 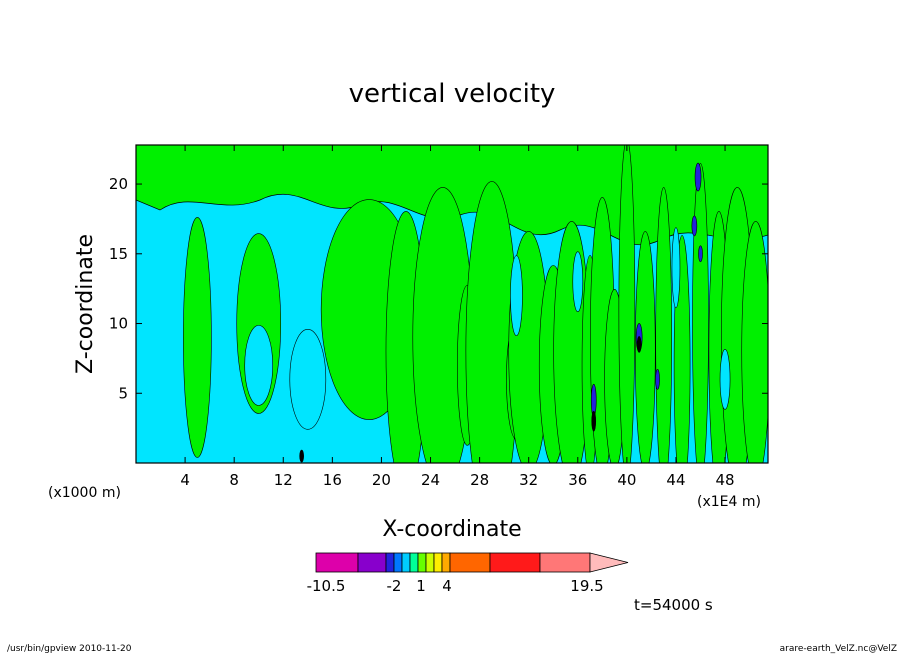 I want to click on y-tick-label: 10, so click(x=118, y=324).